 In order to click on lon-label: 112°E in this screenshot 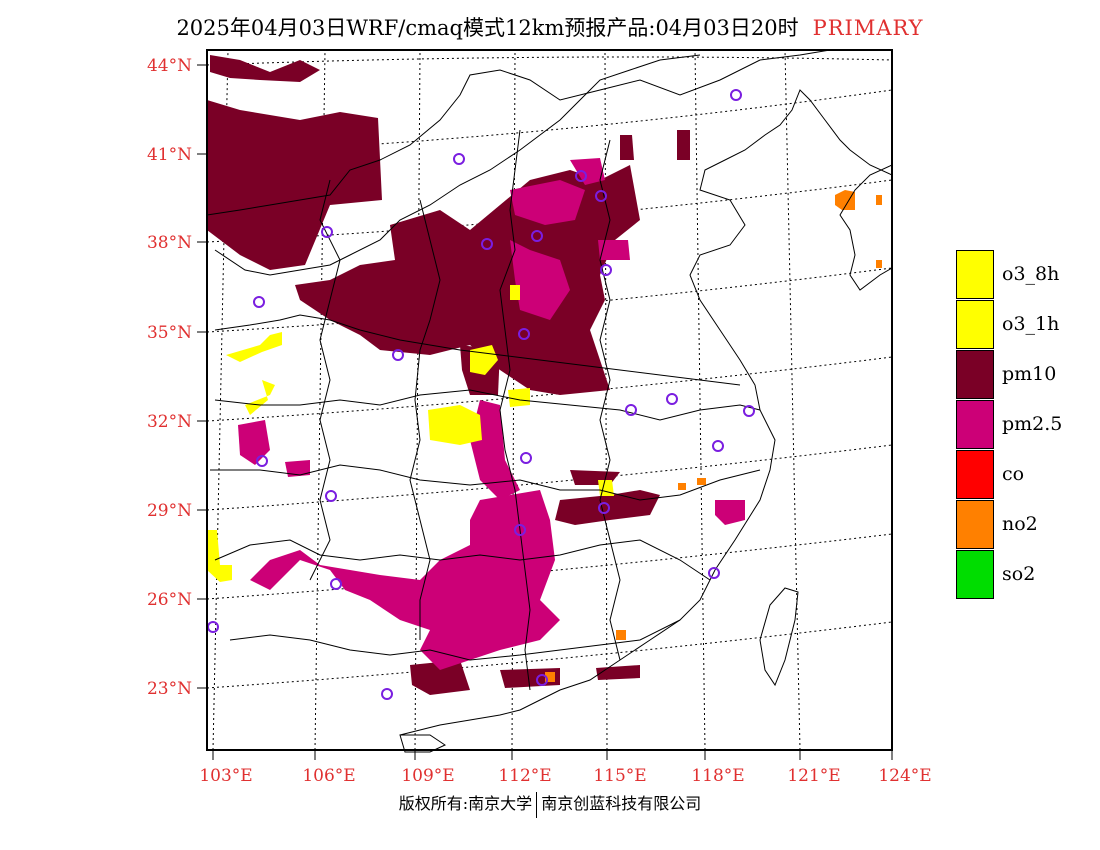, I will do `click(524, 776)`.